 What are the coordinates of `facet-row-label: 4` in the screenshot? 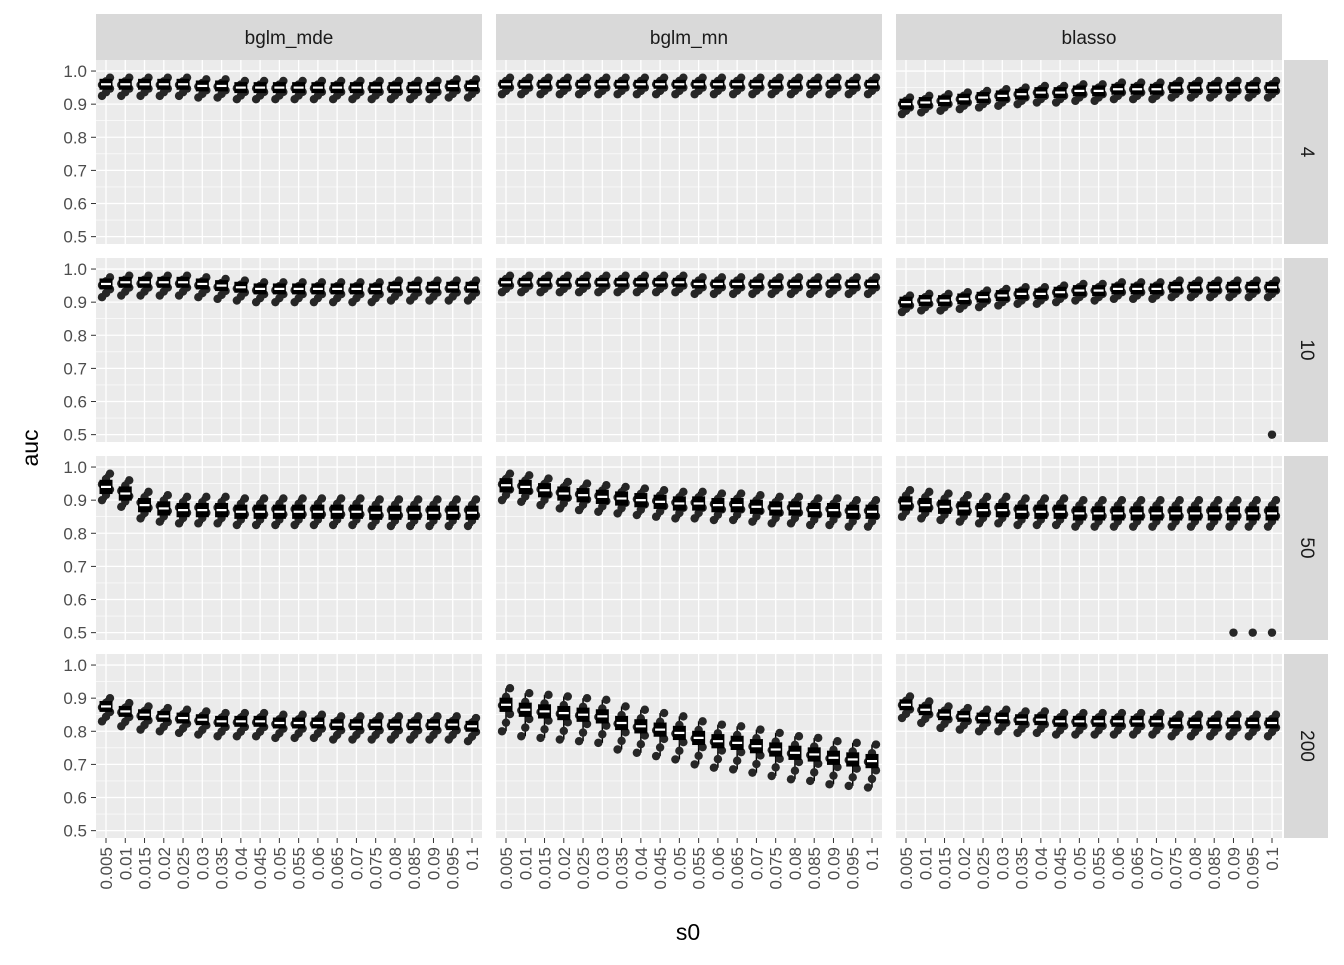 It's located at (1306, 152).